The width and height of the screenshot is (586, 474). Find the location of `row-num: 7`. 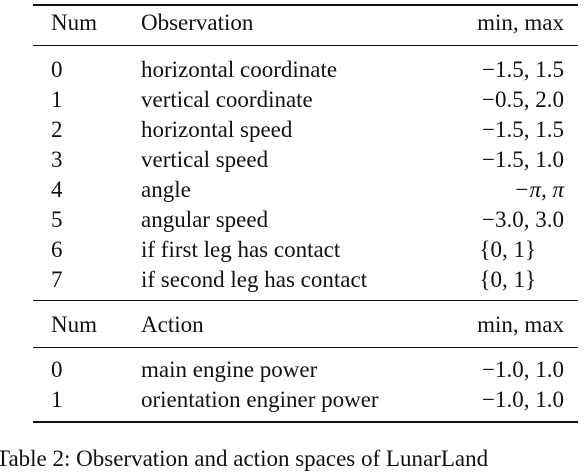

row-num: 7 is located at coordinates (57, 279).